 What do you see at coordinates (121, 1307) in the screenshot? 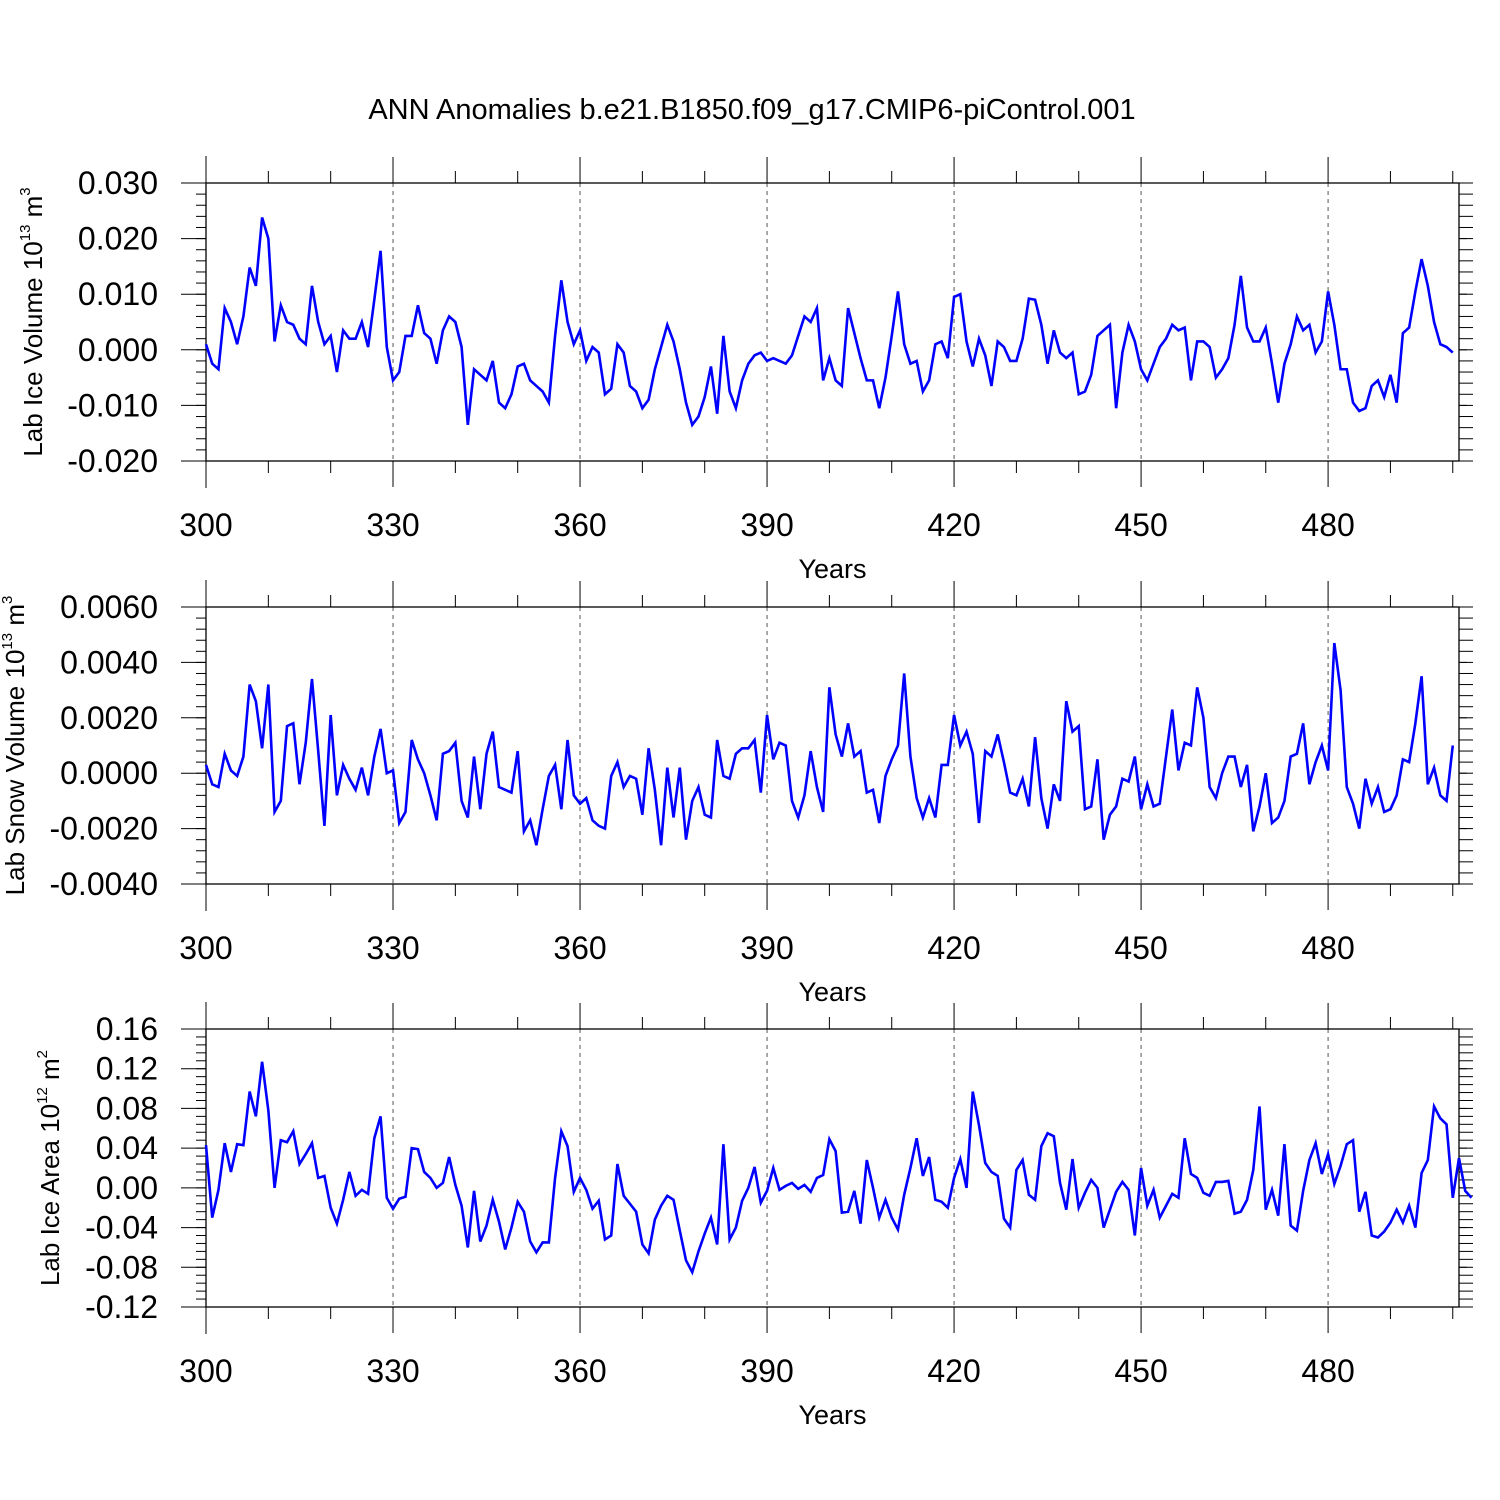
I see `y-tick-label: -0.12` at bounding box center [121, 1307].